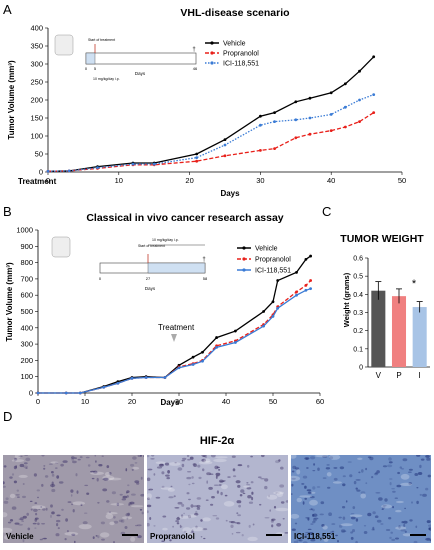 This screenshot has width=434, height=550. Describe the element at coordinates (358, 313) in the screenshot. I see `y-tick-label: 0.3` at that location.